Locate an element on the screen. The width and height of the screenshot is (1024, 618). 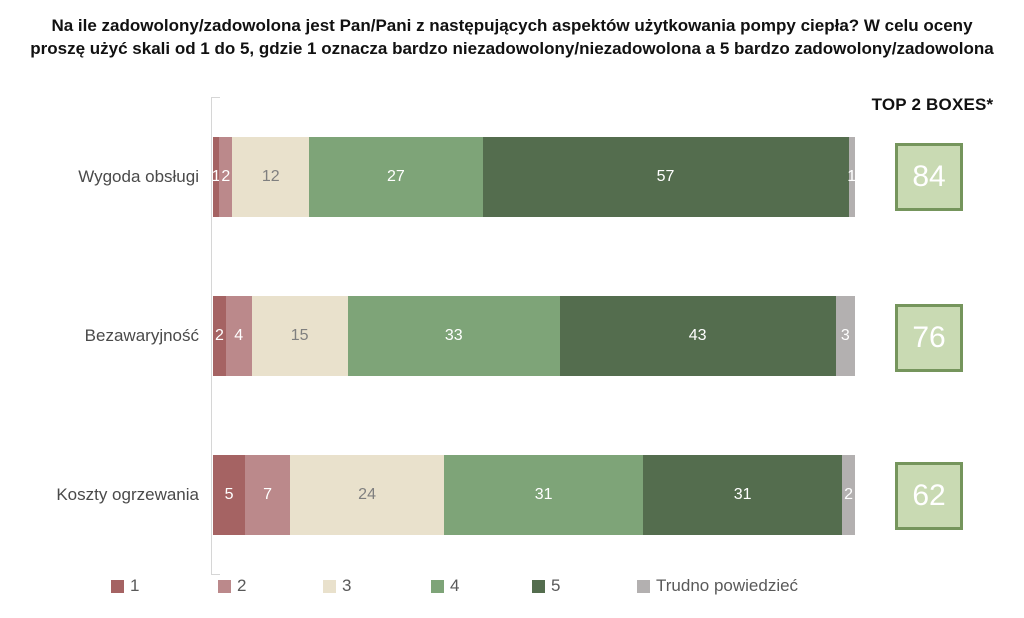
legend-item-2: 2 is located at coordinates (232, 586).